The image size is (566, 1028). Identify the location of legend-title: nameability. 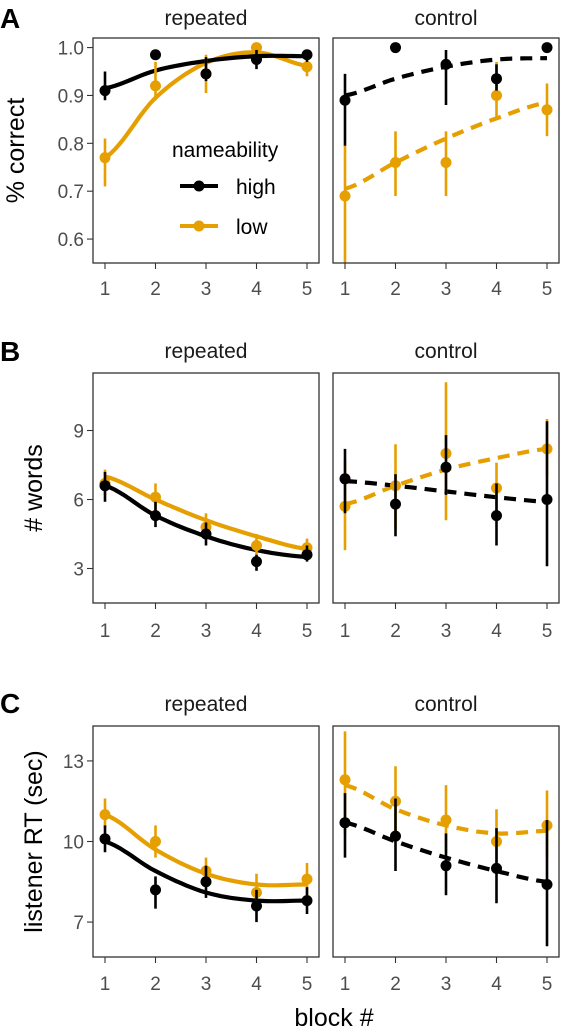
(225, 150).